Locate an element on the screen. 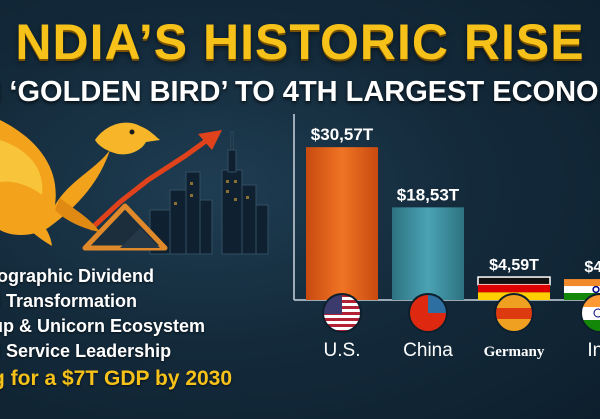 This screenshot has width=600, height=419. gdp-target-text: g for a $7T GDP by 2030 is located at coordinates (116, 378).